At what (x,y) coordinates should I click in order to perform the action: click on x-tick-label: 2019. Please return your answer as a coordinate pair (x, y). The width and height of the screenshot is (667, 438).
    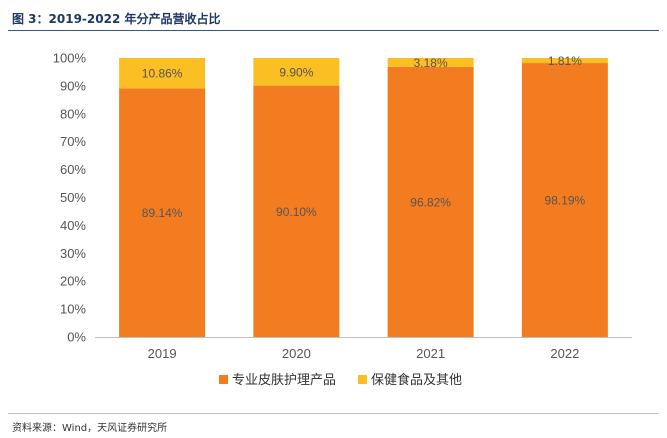
    Looking at the image, I should click on (162, 353).